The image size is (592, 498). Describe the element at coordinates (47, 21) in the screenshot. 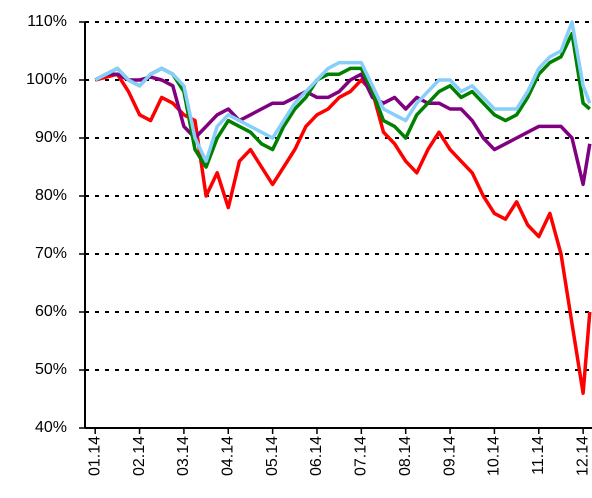

I see `y-tick-label: 110%` at that location.